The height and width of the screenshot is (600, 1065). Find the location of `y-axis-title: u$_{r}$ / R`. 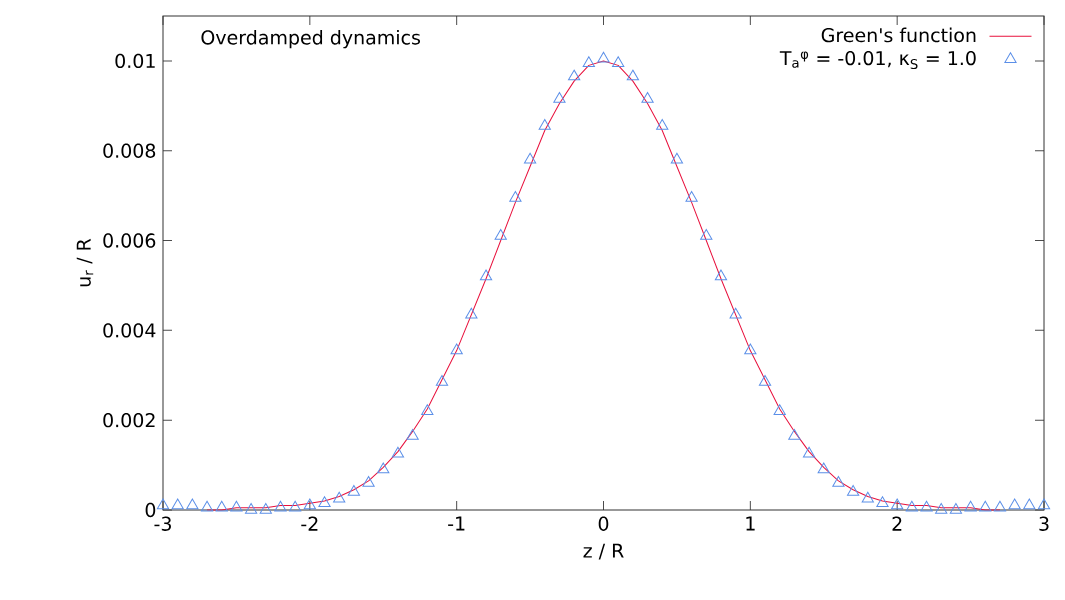

y-axis-title: u$_{r}$ / R is located at coordinates (85, 262).